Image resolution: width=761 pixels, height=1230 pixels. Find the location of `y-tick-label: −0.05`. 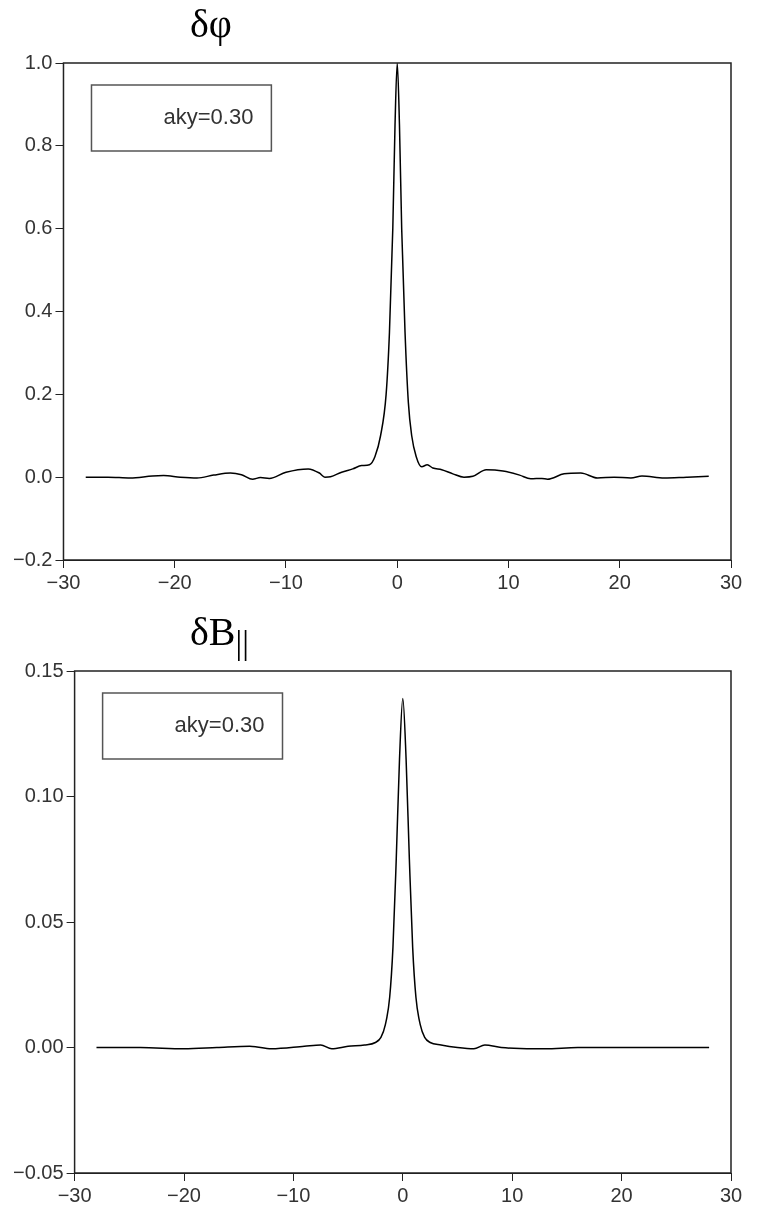

y-tick-label: −0.05 is located at coordinates (38, 1171).